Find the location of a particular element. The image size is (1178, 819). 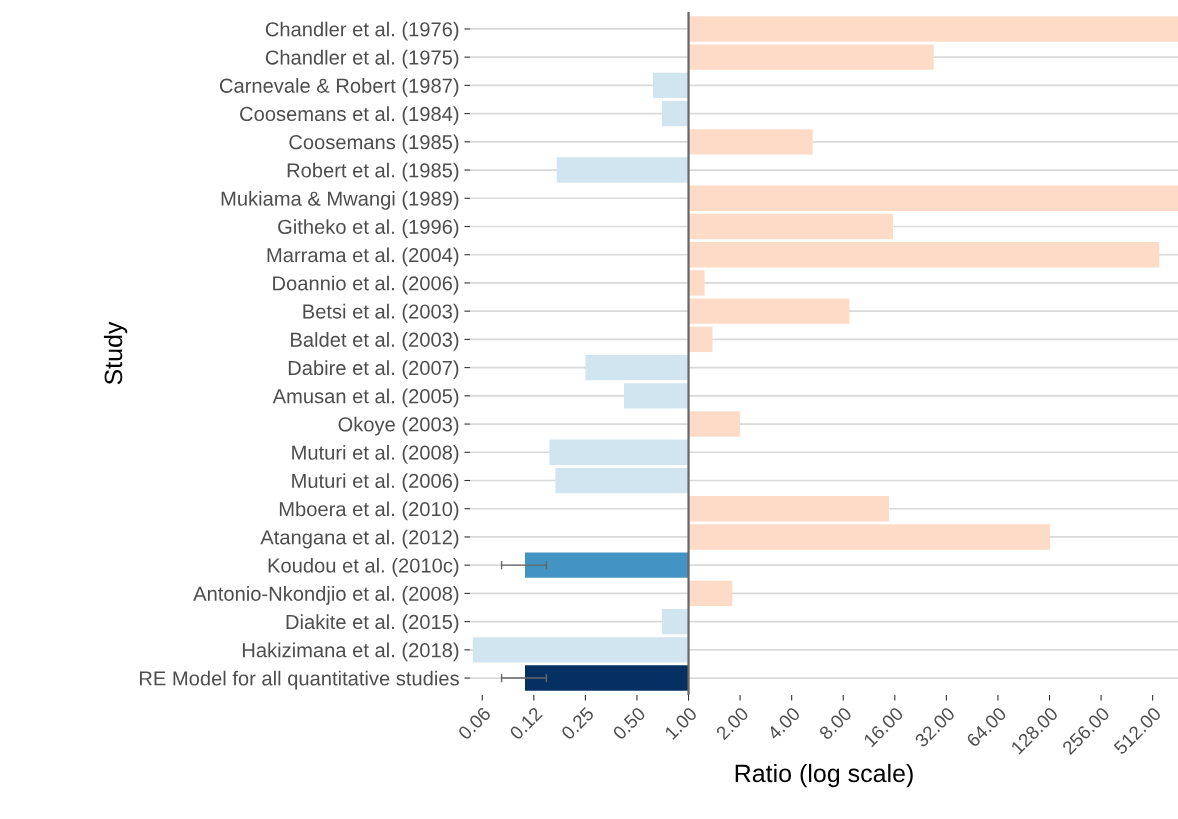

x-tick-label: 0.12 is located at coordinates (525, 723).